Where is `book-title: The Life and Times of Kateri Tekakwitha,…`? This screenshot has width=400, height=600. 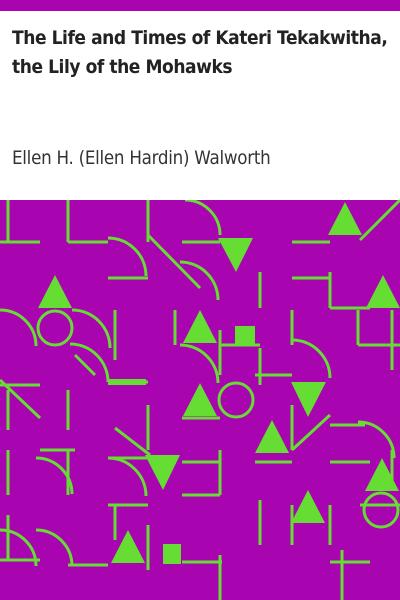 book-title: The Life and Times of Kateri Tekakwitha,… is located at coordinates (200, 52).